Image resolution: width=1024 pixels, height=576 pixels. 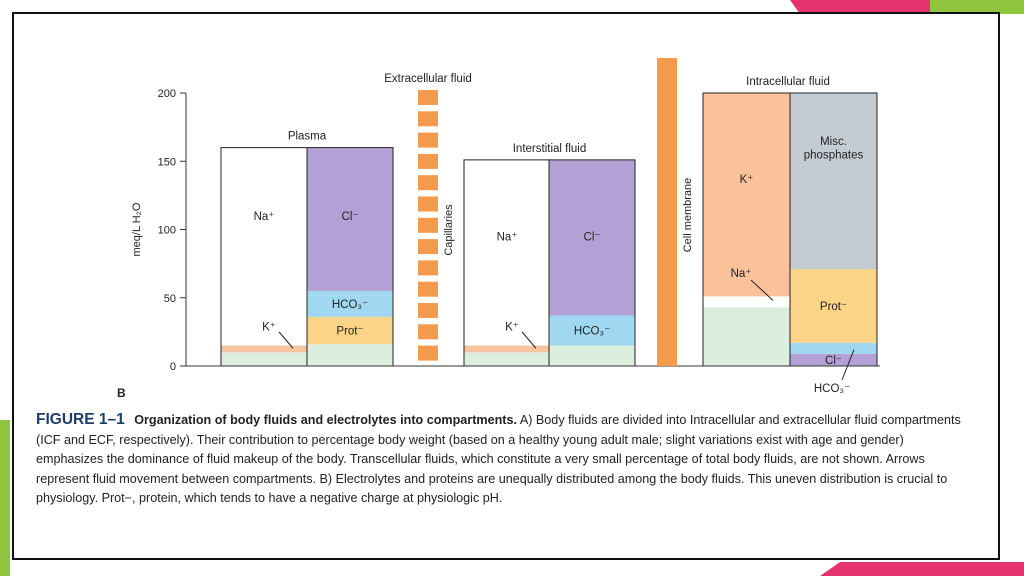 What do you see at coordinates (977, 7) in the screenshot?
I see `top-right-green-shape` at bounding box center [977, 7].